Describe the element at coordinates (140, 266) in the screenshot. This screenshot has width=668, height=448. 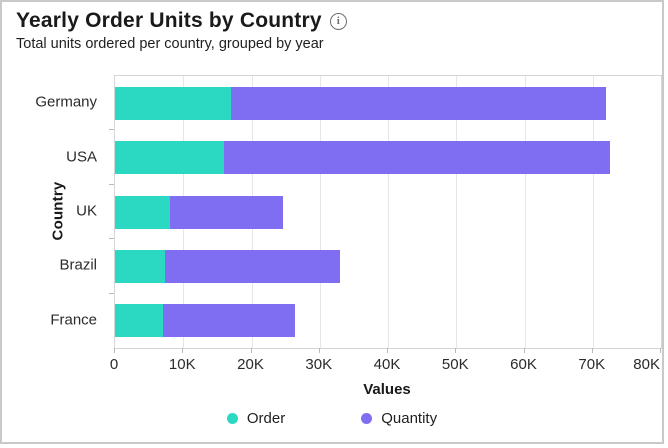
I see `bar-segment-order-brazil` at that location.